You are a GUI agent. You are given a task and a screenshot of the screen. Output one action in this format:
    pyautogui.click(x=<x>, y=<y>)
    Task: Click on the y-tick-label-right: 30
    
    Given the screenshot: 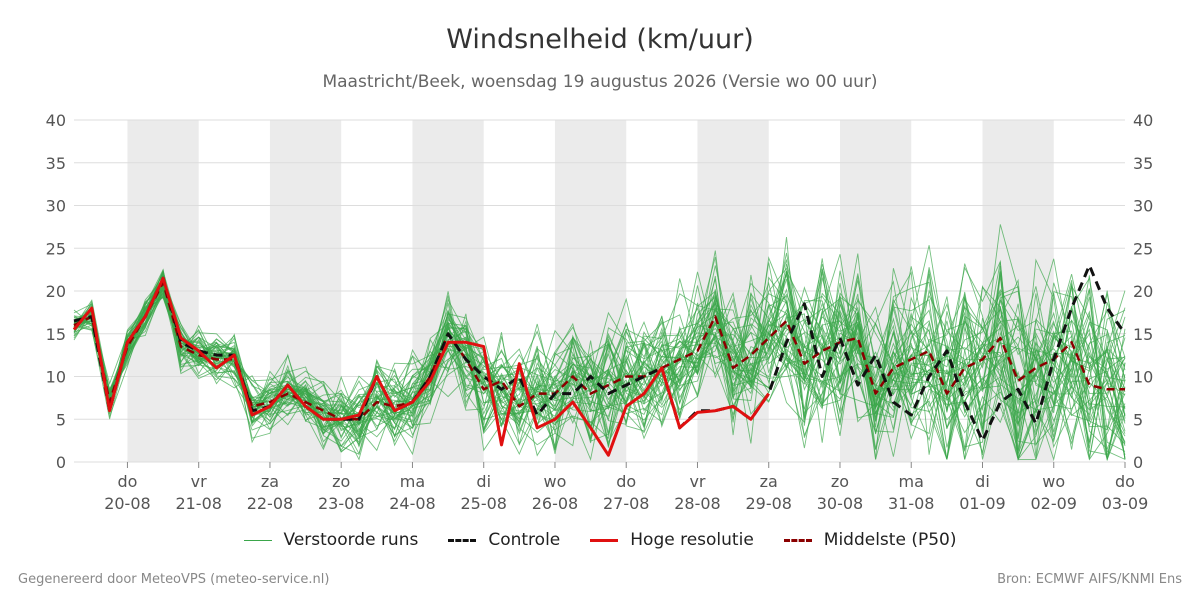 What is the action you would take?
    pyautogui.click(x=1143, y=206)
    